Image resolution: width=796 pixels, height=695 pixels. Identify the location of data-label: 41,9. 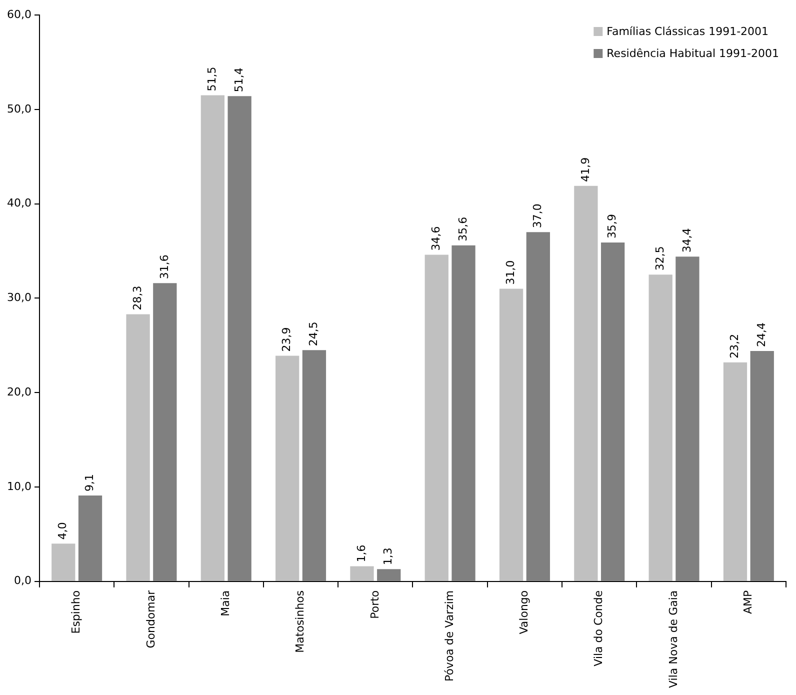
(585, 169).